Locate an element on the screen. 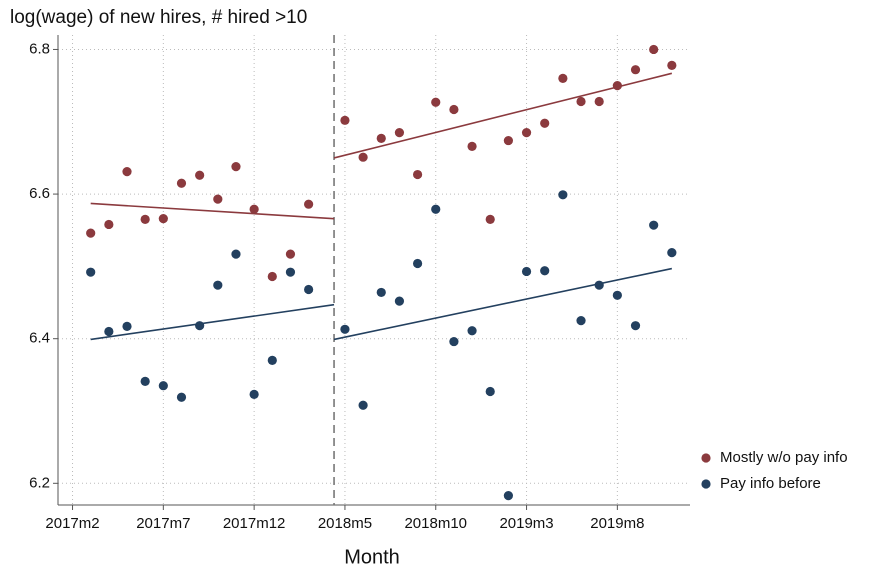  y-tick-label: 6.6 is located at coordinates (39, 193).